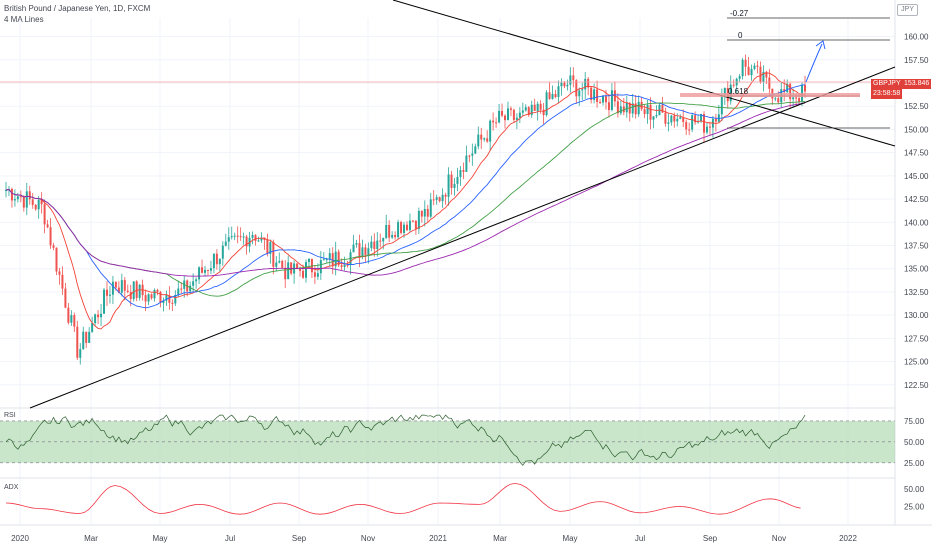  What do you see at coordinates (916, 199) in the screenshot?
I see `price-tick-label: 142.50` at bounding box center [916, 199].